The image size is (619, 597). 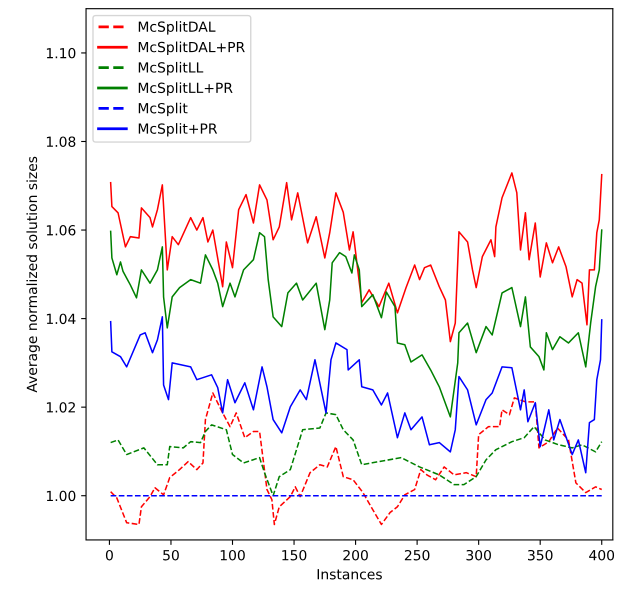 What do you see at coordinates (178, 130) in the screenshot?
I see `legend-label: McSplit+PR` at bounding box center [178, 130].